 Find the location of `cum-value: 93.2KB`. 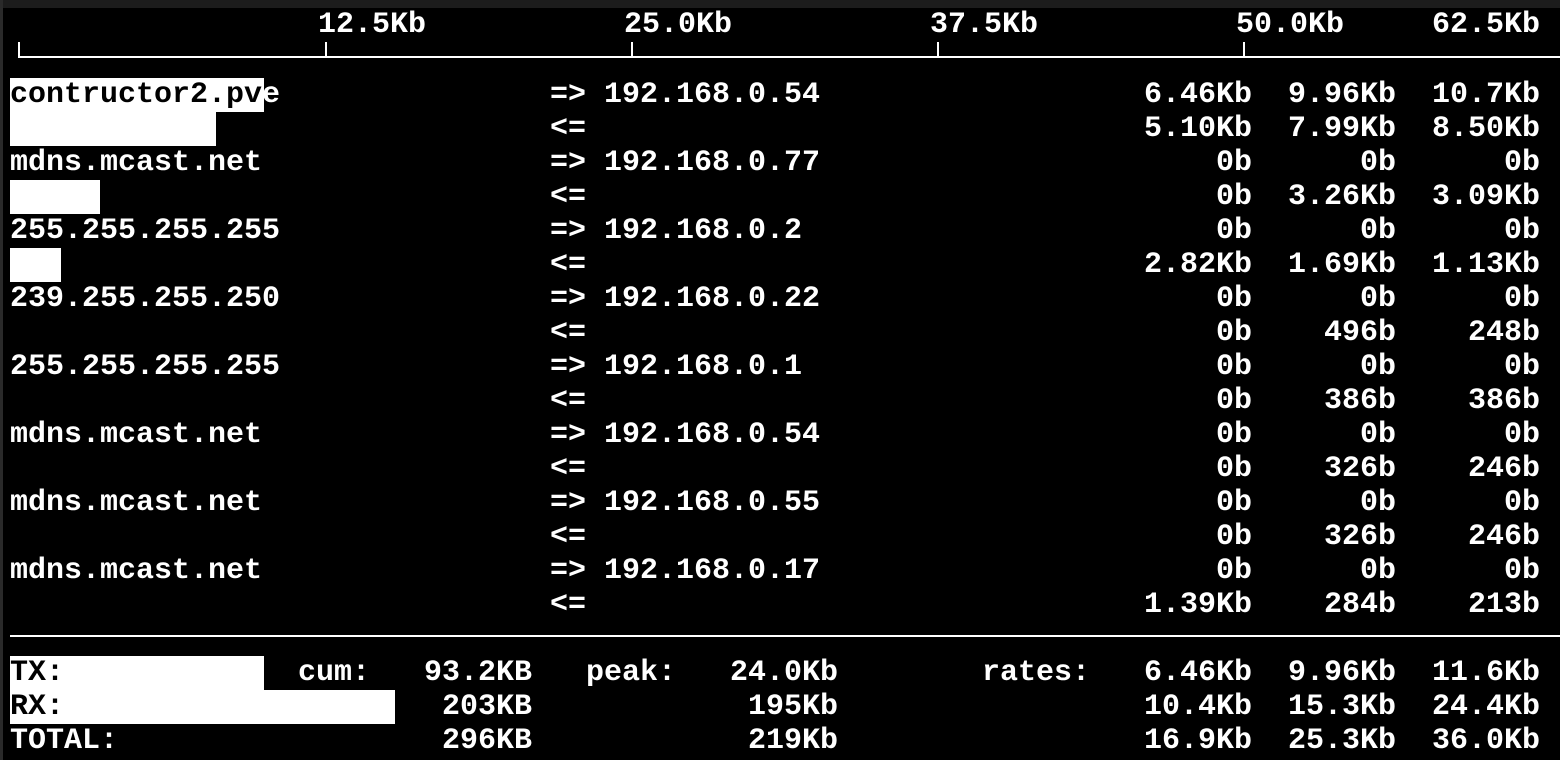

cum-value: 93.2KB is located at coordinates (477, 673).